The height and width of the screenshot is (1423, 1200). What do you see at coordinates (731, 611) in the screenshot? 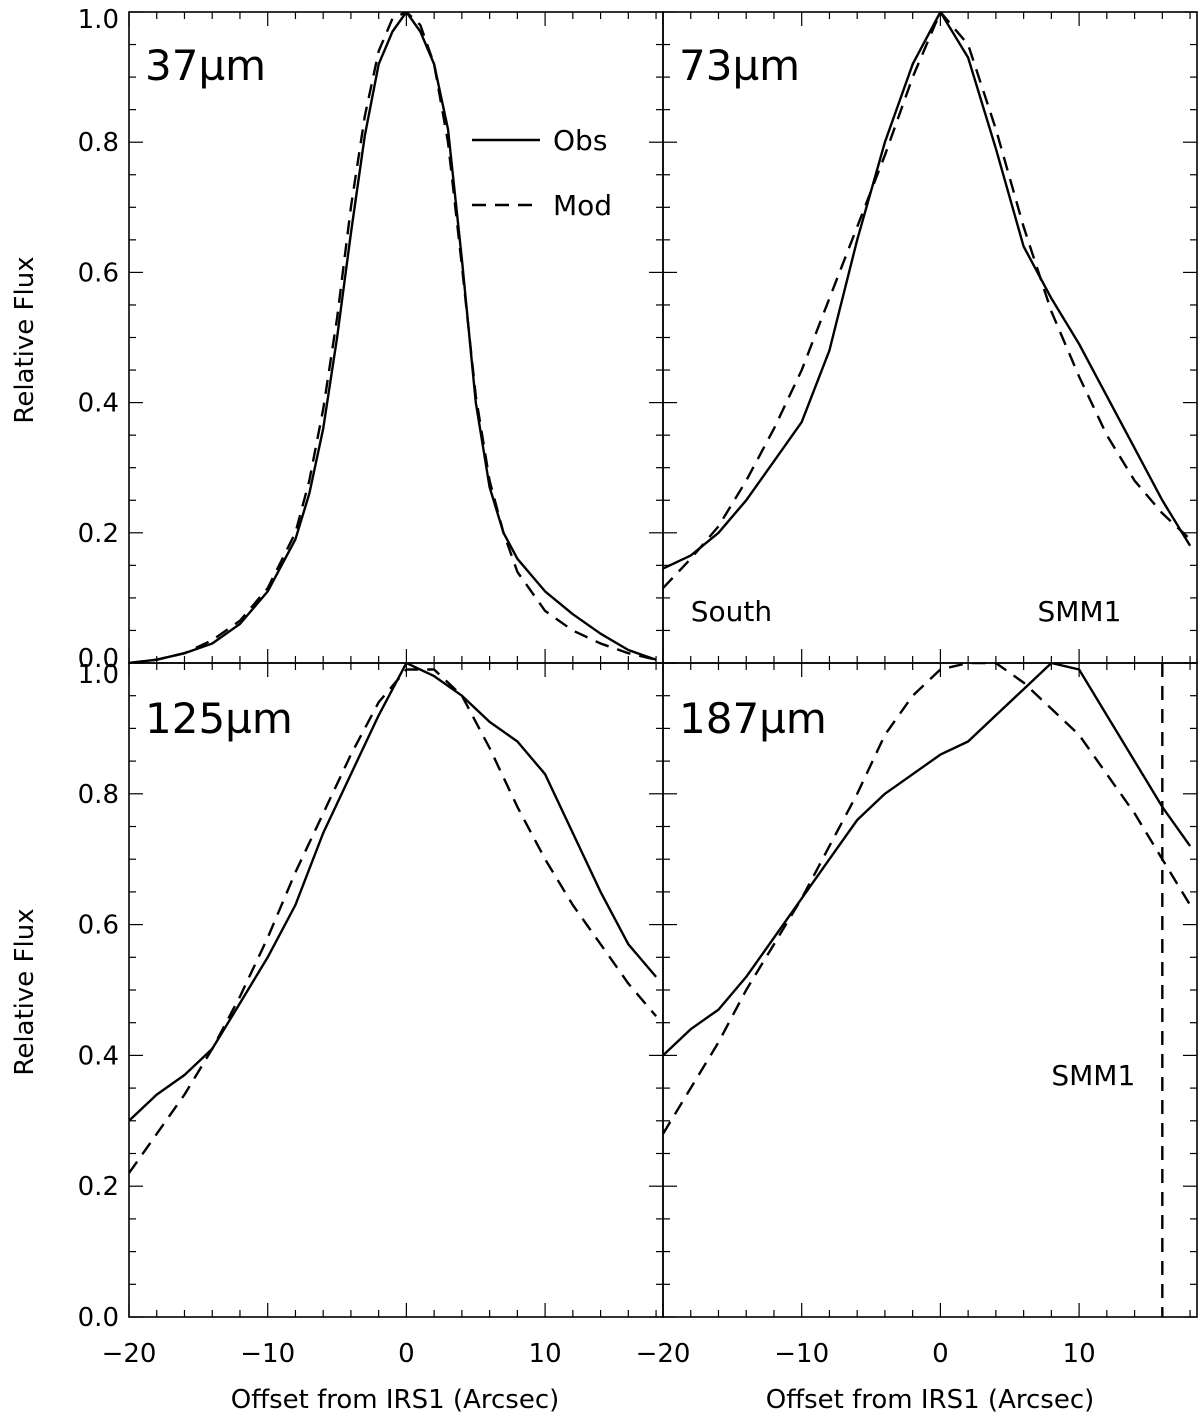
I see `annotation-south: South` at bounding box center [731, 611].